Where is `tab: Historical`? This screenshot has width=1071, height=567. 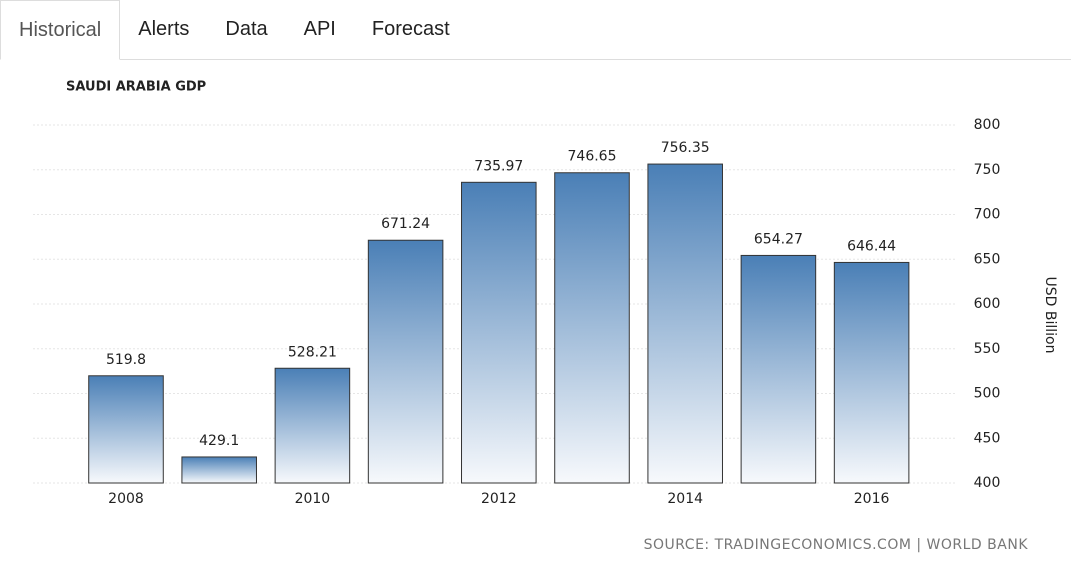
tab: Historical is located at coordinates (60, 30).